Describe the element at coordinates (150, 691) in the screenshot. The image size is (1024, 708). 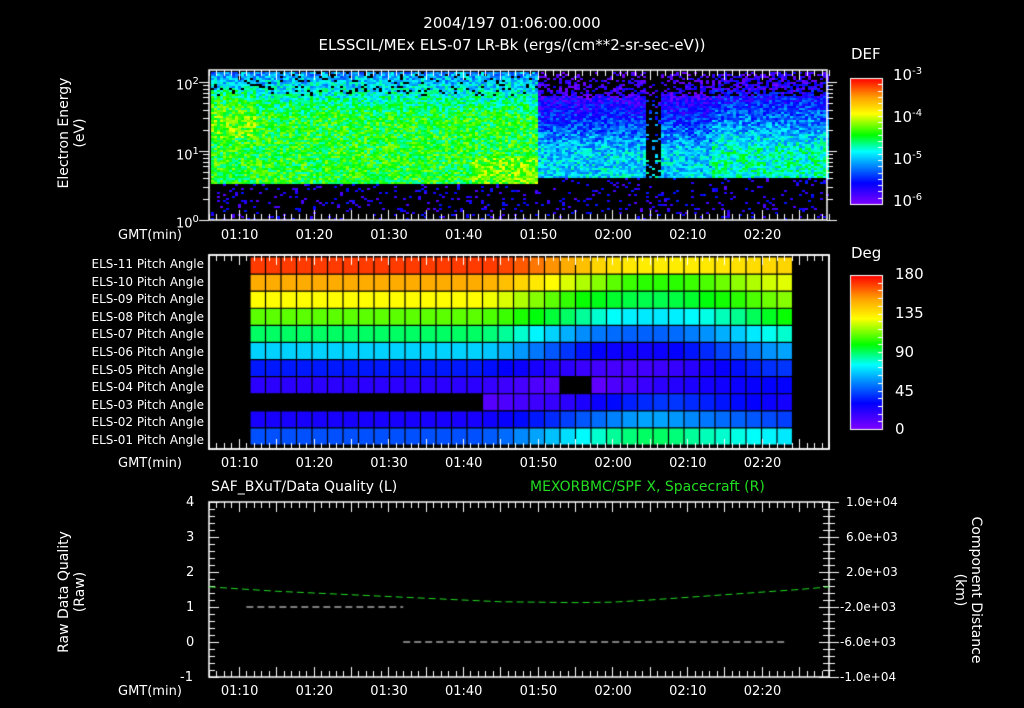
I see `time-axis-label-3: GMT(min)` at that location.